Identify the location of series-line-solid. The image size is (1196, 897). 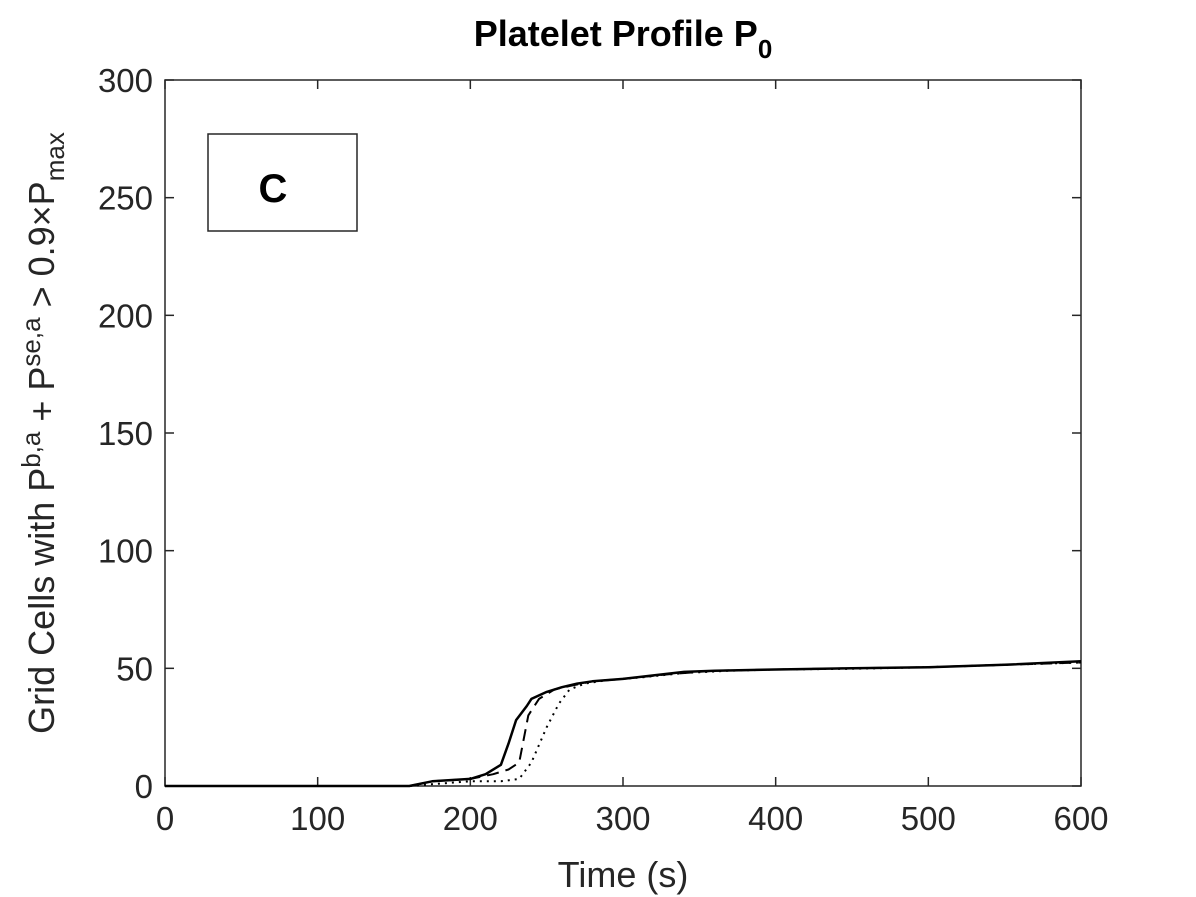
(623, 724).